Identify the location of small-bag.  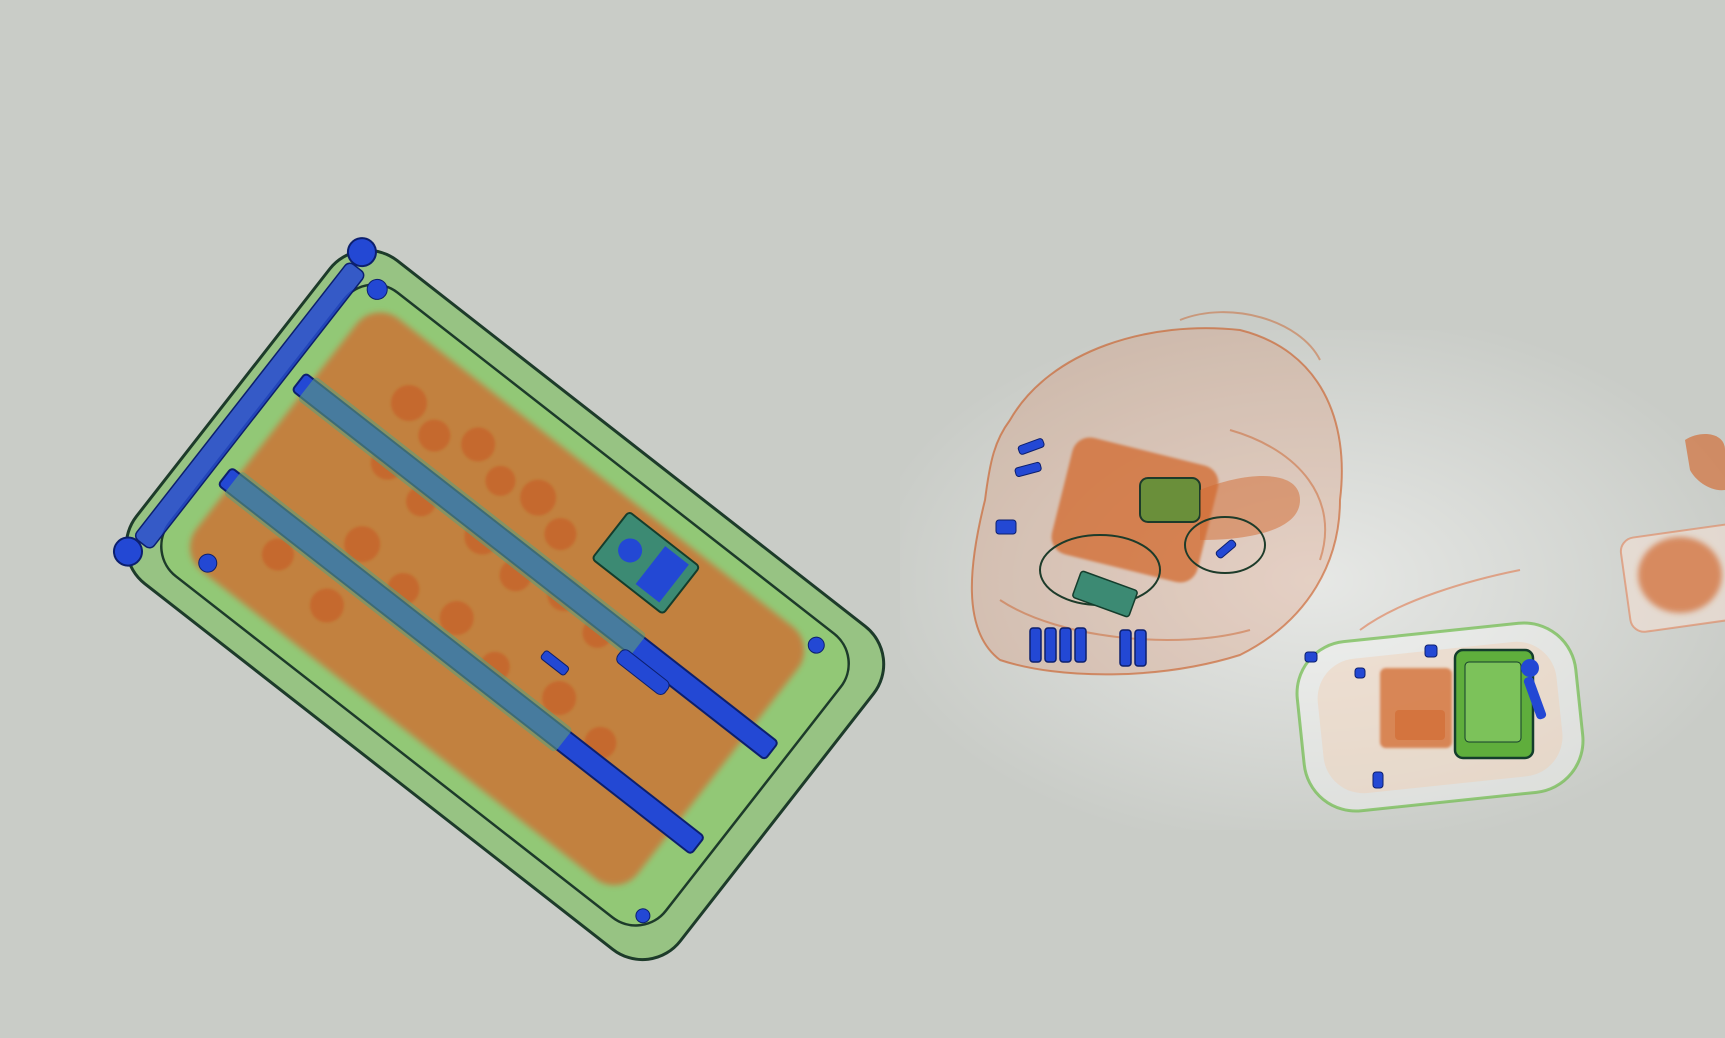
(1440, 691).